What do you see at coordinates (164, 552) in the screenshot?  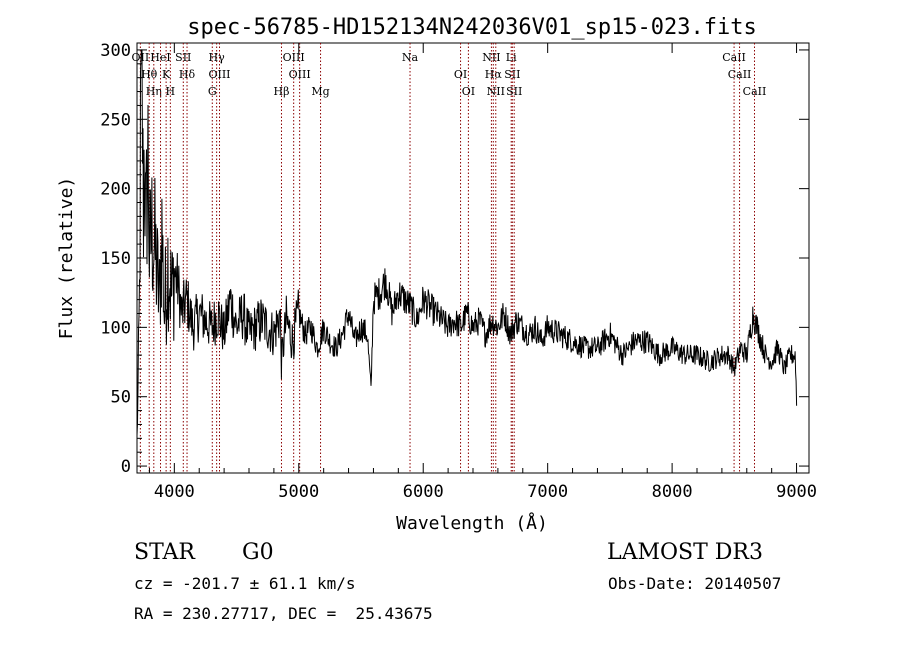 I see `star-class: STAR` at bounding box center [164, 552].